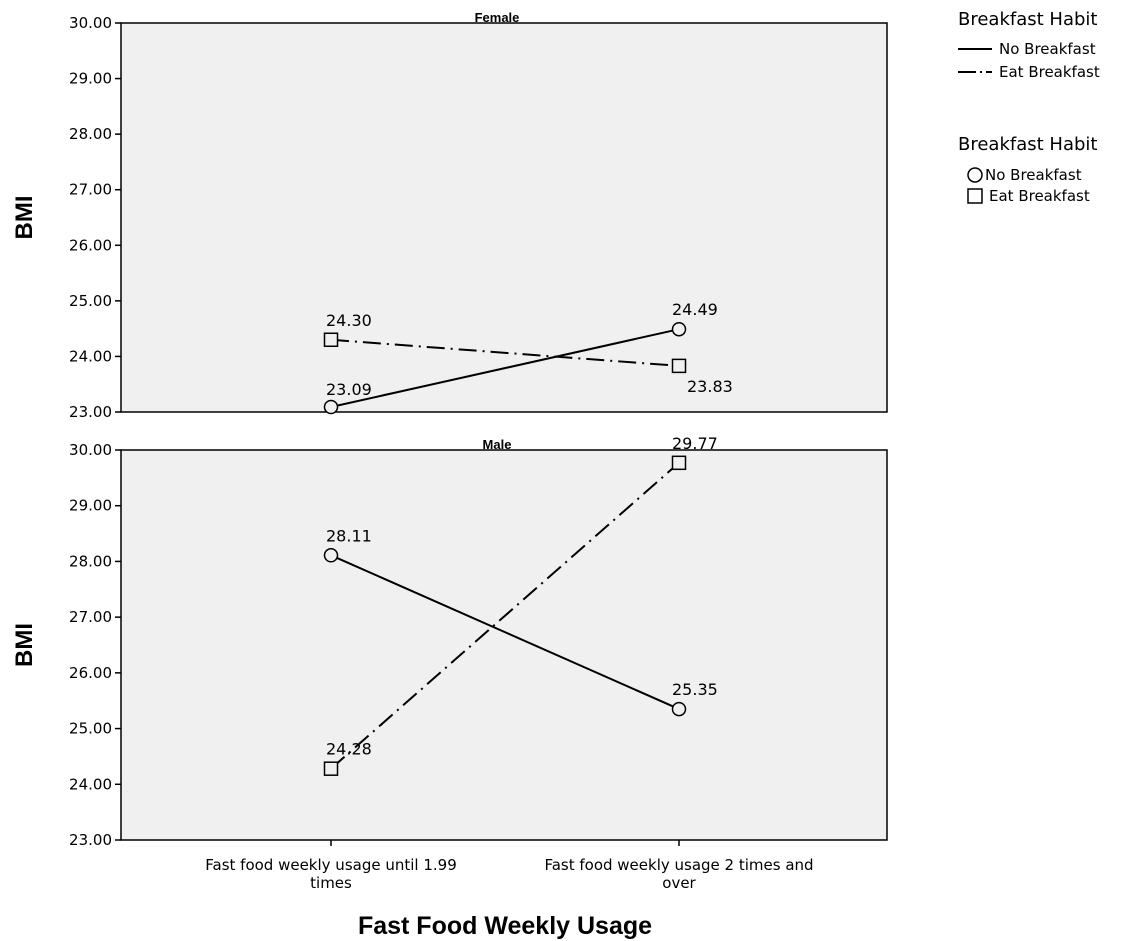 The height and width of the screenshot is (941, 1135). Describe the element at coordinates (497, 444) in the screenshot. I see `panel-title-male: Male` at that location.